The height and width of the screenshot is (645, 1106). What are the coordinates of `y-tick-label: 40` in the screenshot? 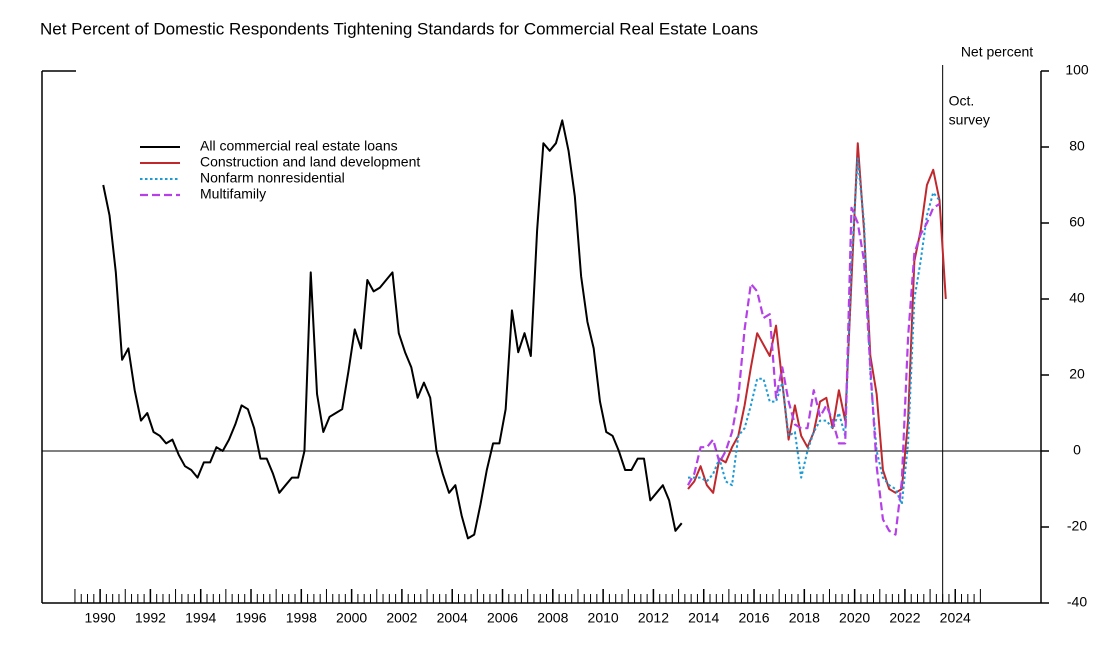 It's located at (1077, 298).